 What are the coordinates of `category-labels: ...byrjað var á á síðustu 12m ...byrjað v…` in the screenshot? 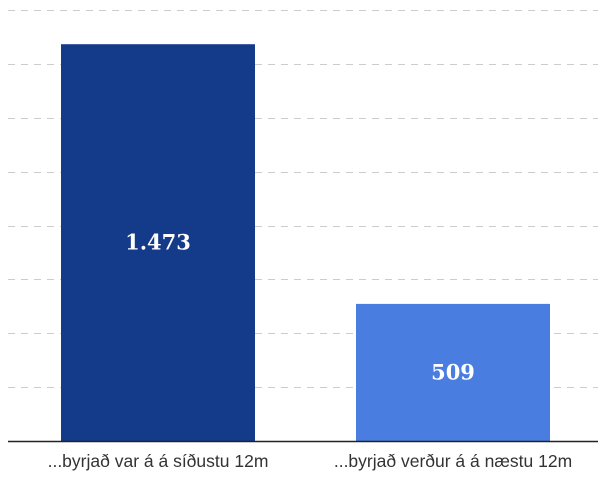 It's located at (310, 461).